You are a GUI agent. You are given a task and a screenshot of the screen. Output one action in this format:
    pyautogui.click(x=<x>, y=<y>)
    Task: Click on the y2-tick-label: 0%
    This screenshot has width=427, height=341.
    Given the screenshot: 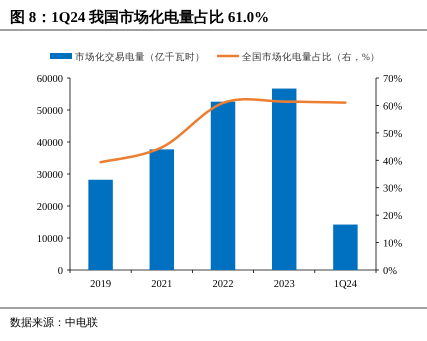 What is the action you would take?
    pyautogui.click(x=390, y=271)
    